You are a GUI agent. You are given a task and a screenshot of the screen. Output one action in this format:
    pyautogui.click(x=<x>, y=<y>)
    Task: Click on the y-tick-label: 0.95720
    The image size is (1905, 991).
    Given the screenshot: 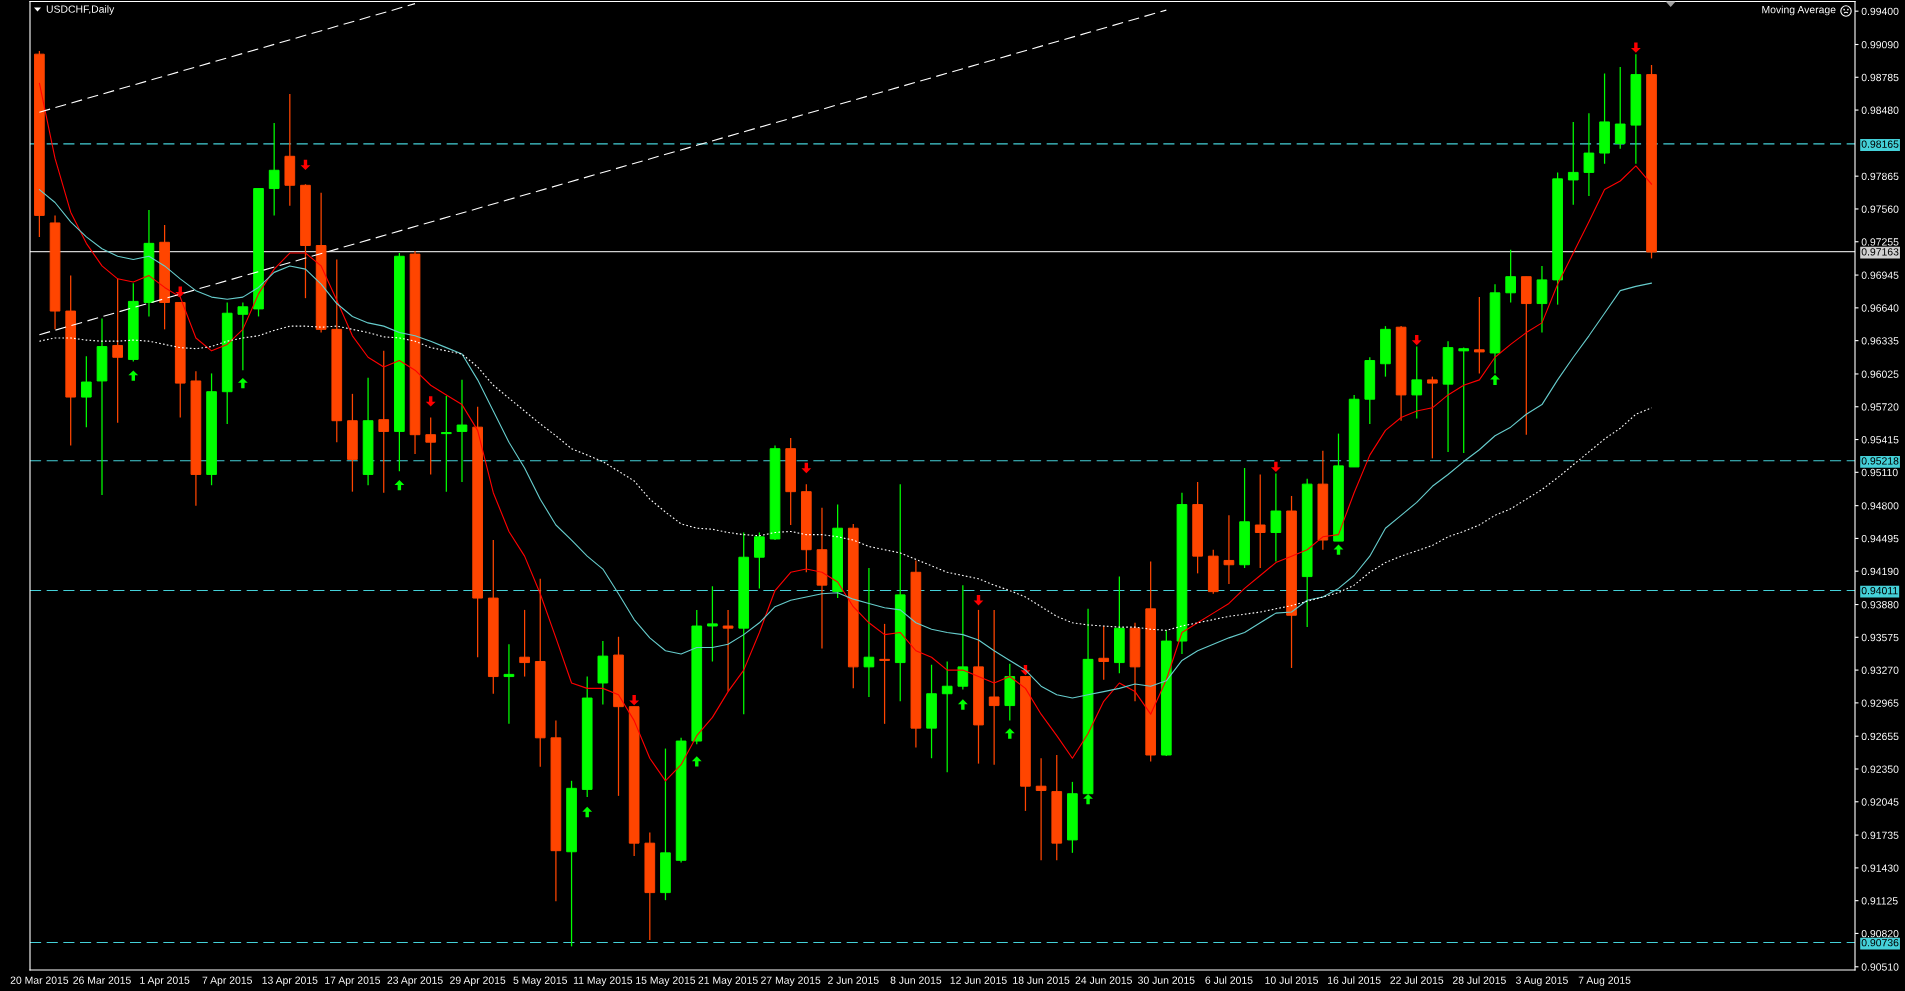 What is the action you would take?
    pyautogui.click(x=1880, y=407)
    